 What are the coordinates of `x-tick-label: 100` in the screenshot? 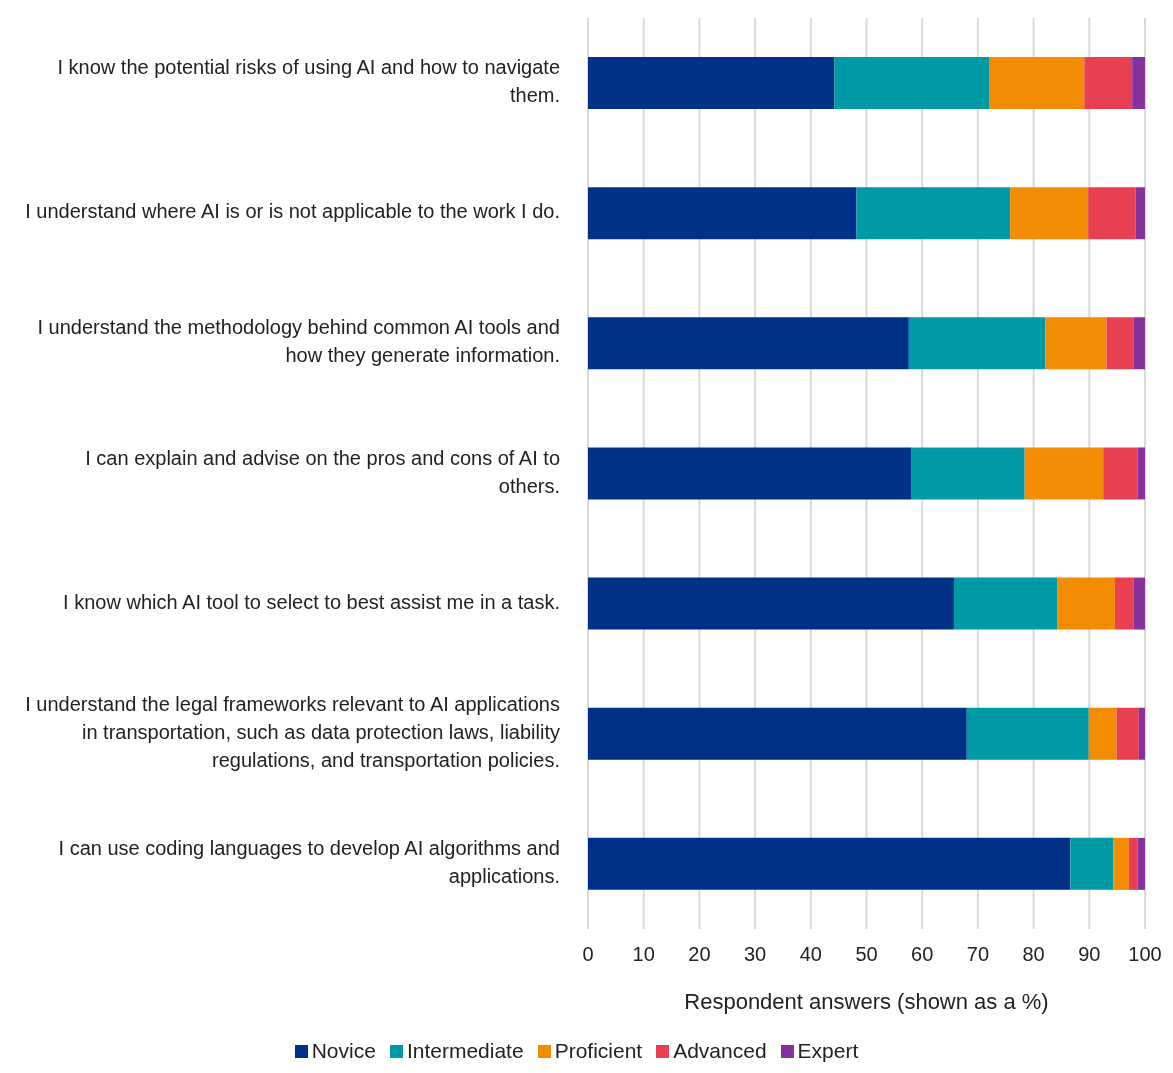 It's located at (1145, 954).